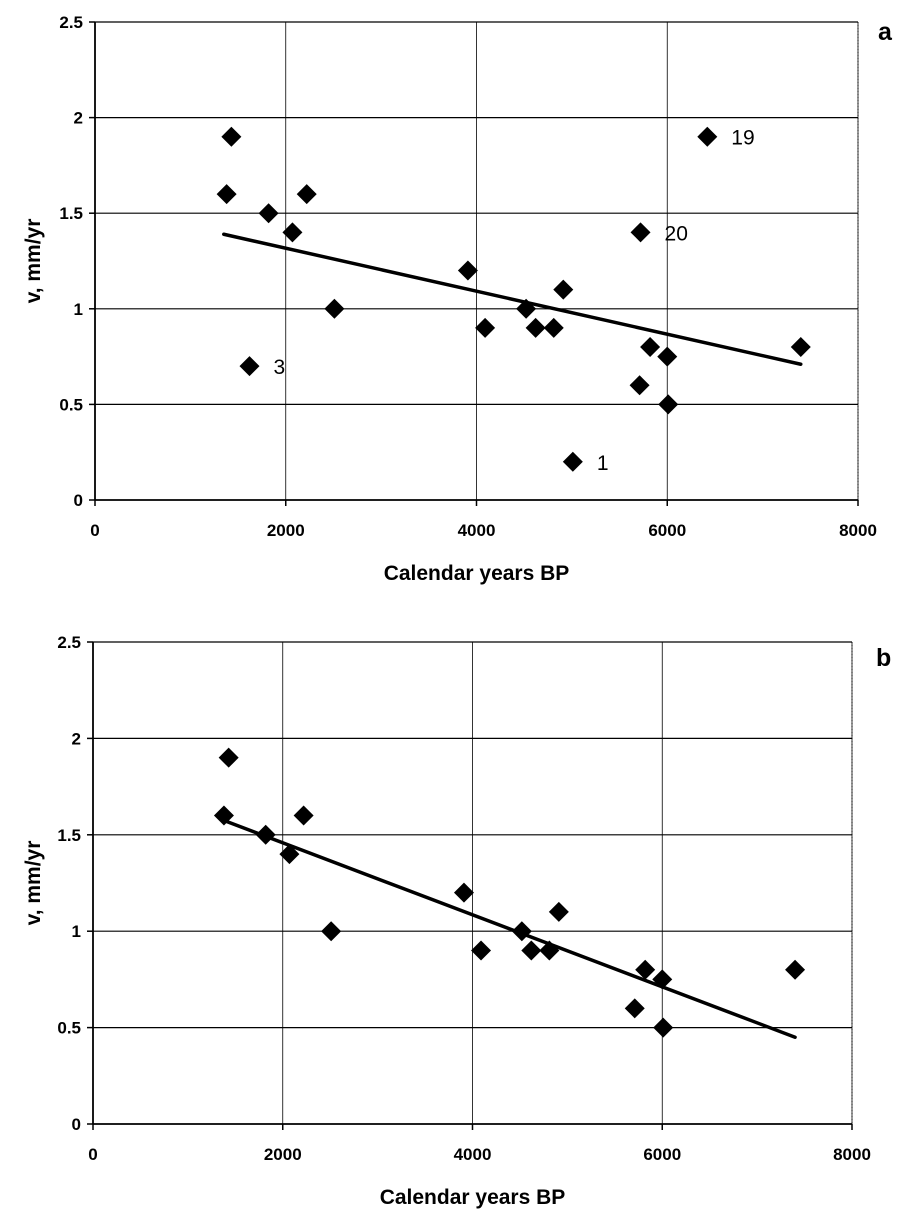 The height and width of the screenshot is (1211, 899). Describe the element at coordinates (883, 658) in the screenshot. I see `panel-letter: b` at that location.